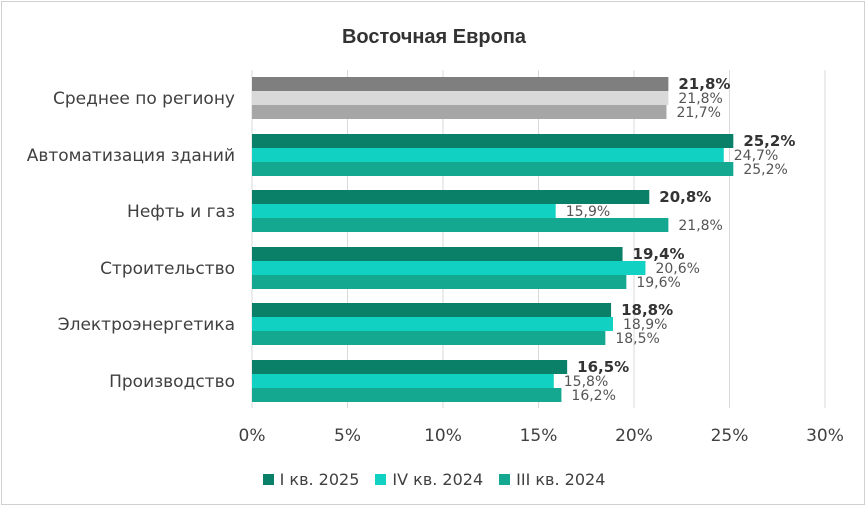 The height and width of the screenshot is (508, 868). I want to click on category-label: Автоматизация зданий, so click(131, 156).